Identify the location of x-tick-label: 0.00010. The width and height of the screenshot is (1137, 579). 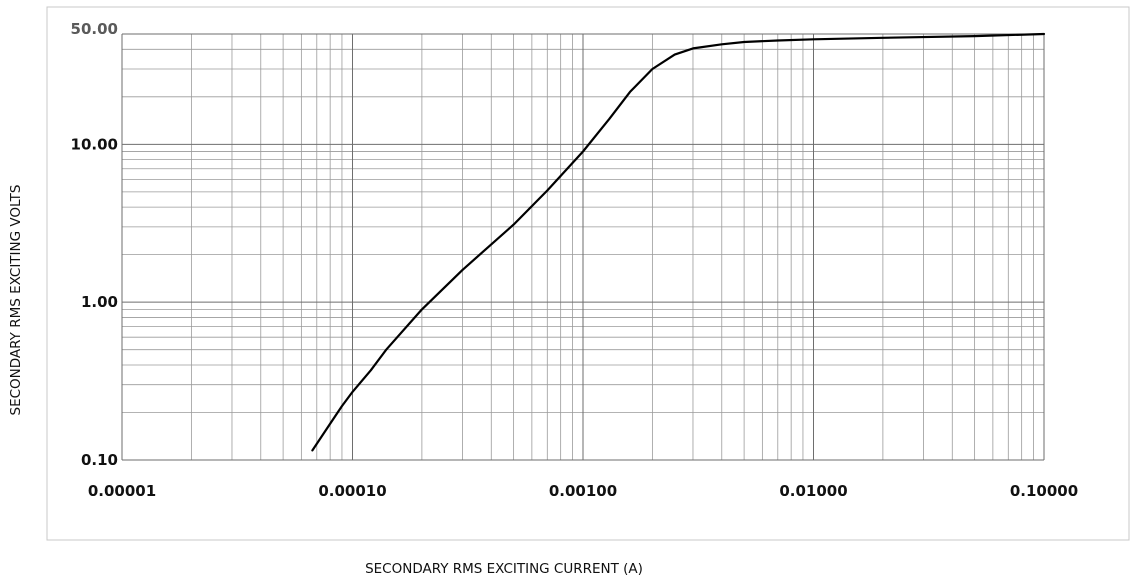
(352, 491).